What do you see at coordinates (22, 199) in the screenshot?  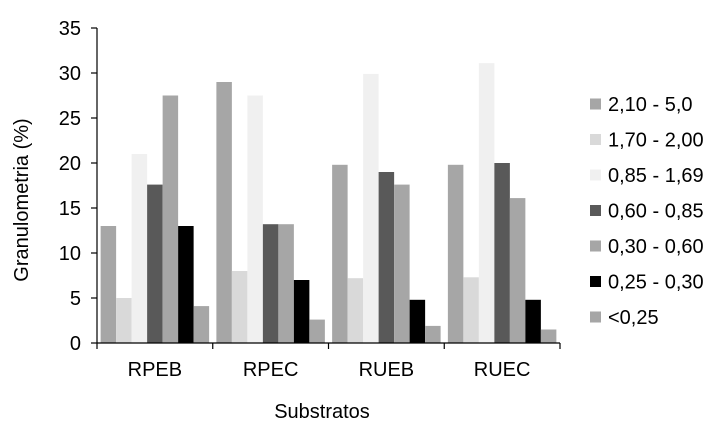 I see `y-axis-title: Granulometria (%)` at bounding box center [22, 199].